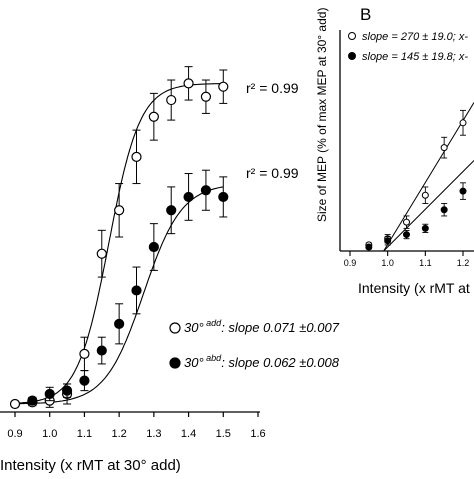 This screenshot has width=474, height=479. I want to click on x-tick-label: 1.3, so click(153, 434).